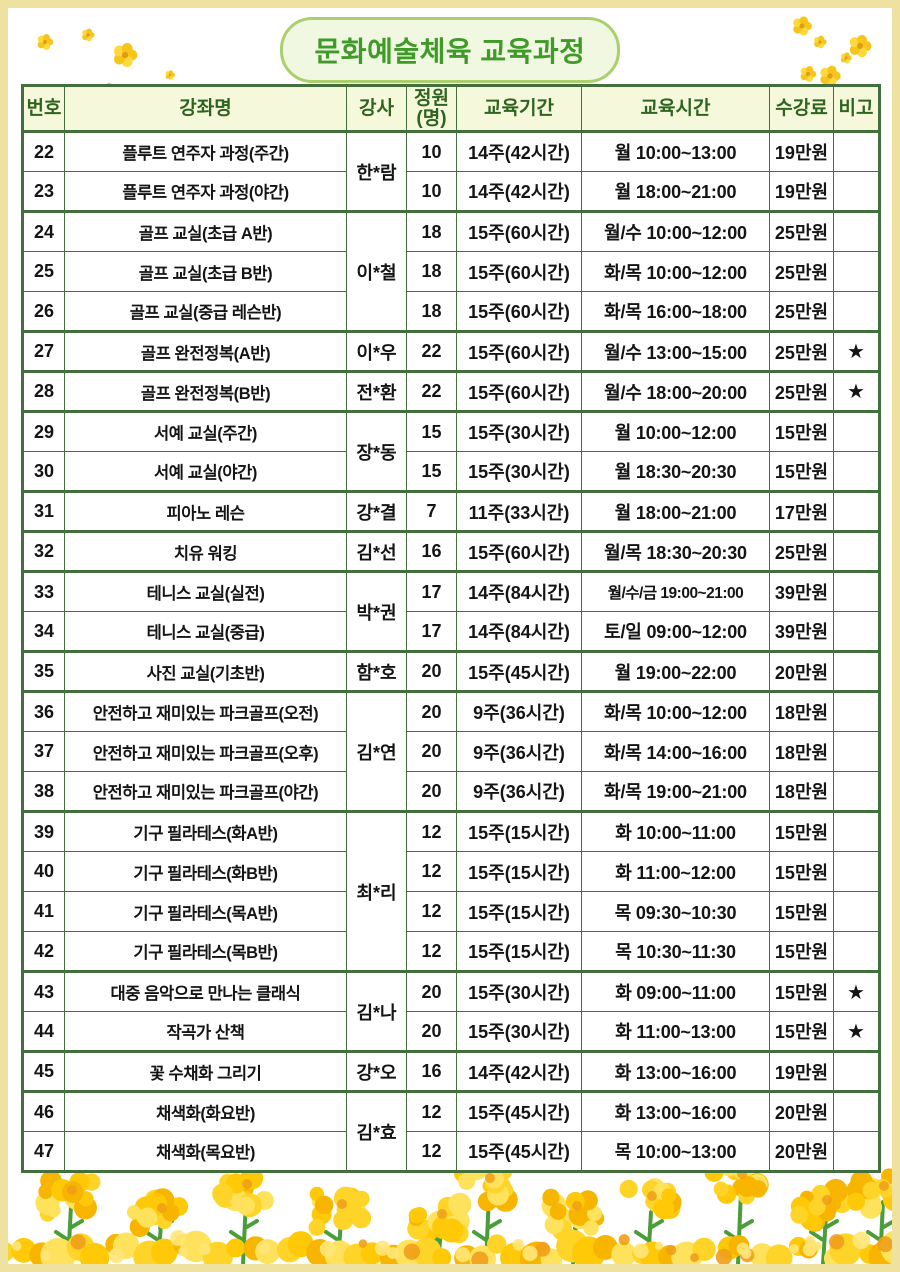 The width and height of the screenshot is (900, 1272). Describe the element at coordinates (43, 831) in the screenshot. I see `cell-number: 39` at that location.